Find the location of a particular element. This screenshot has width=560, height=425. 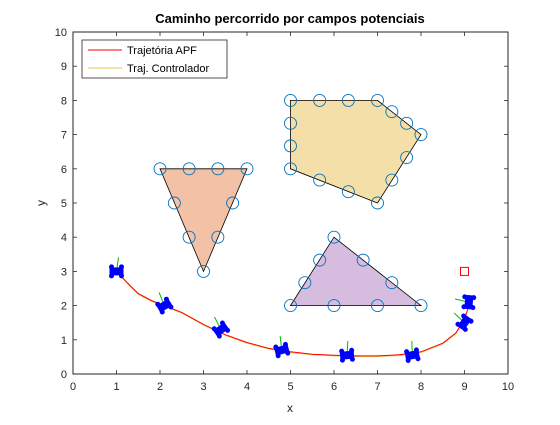

y-tick-label: 0 is located at coordinates (64, 375).